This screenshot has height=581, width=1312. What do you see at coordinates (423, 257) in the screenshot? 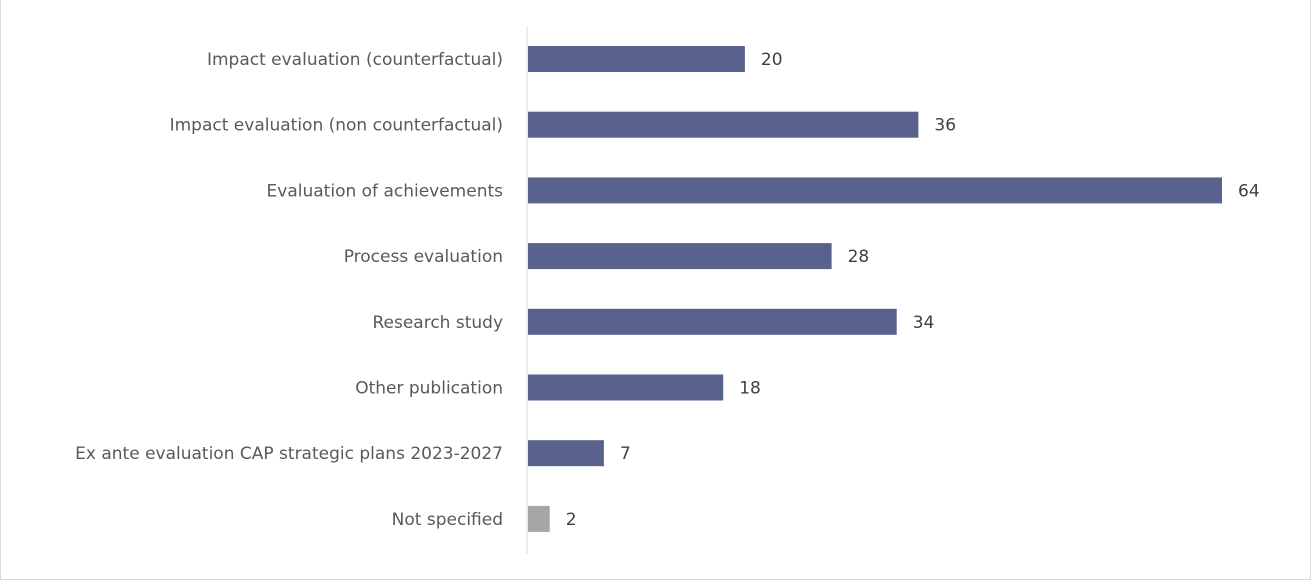
I see `category-label: Process evaluation` at bounding box center [423, 257].